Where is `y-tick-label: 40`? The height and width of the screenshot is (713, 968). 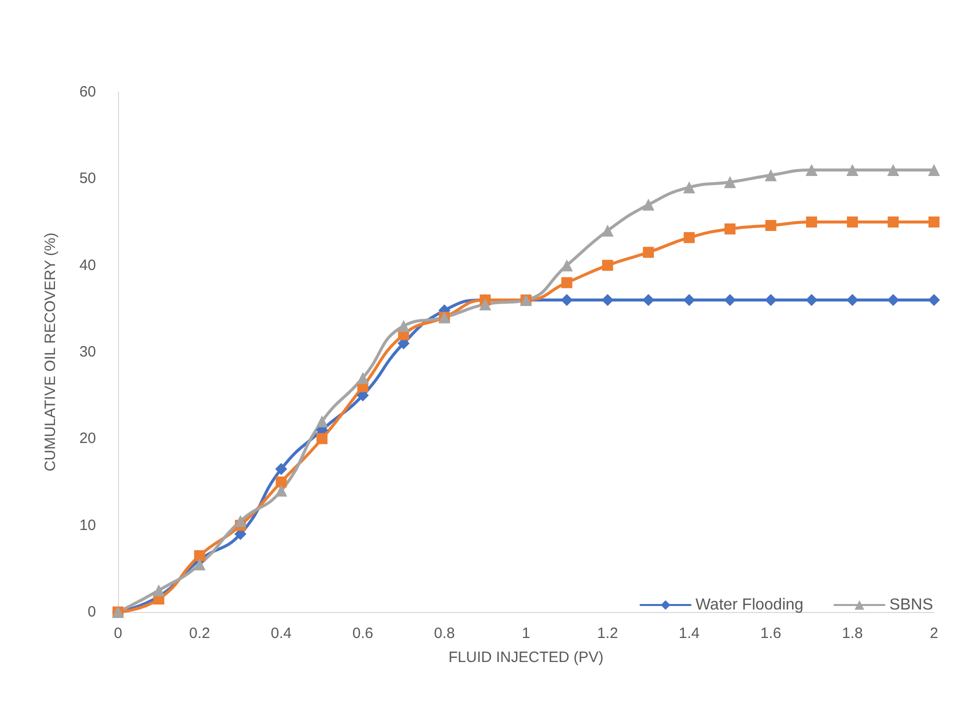 y-tick-label: 40 is located at coordinates (87, 265).